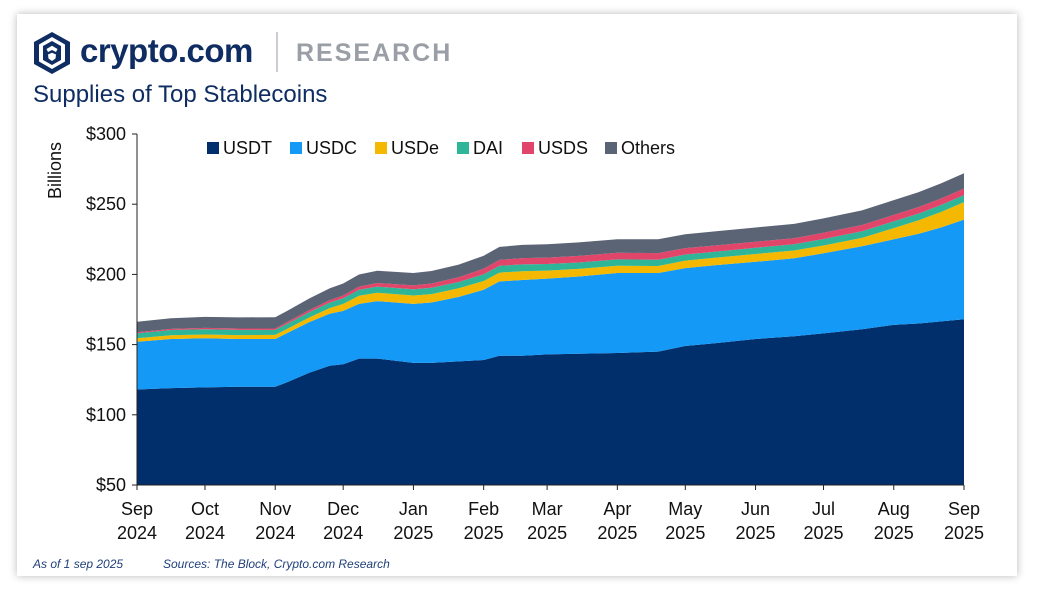 This screenshot has width=1041, height=601. Describe the element at coordinates (648, 148) in the screenshot. I see `legend-label: Others` at that location.